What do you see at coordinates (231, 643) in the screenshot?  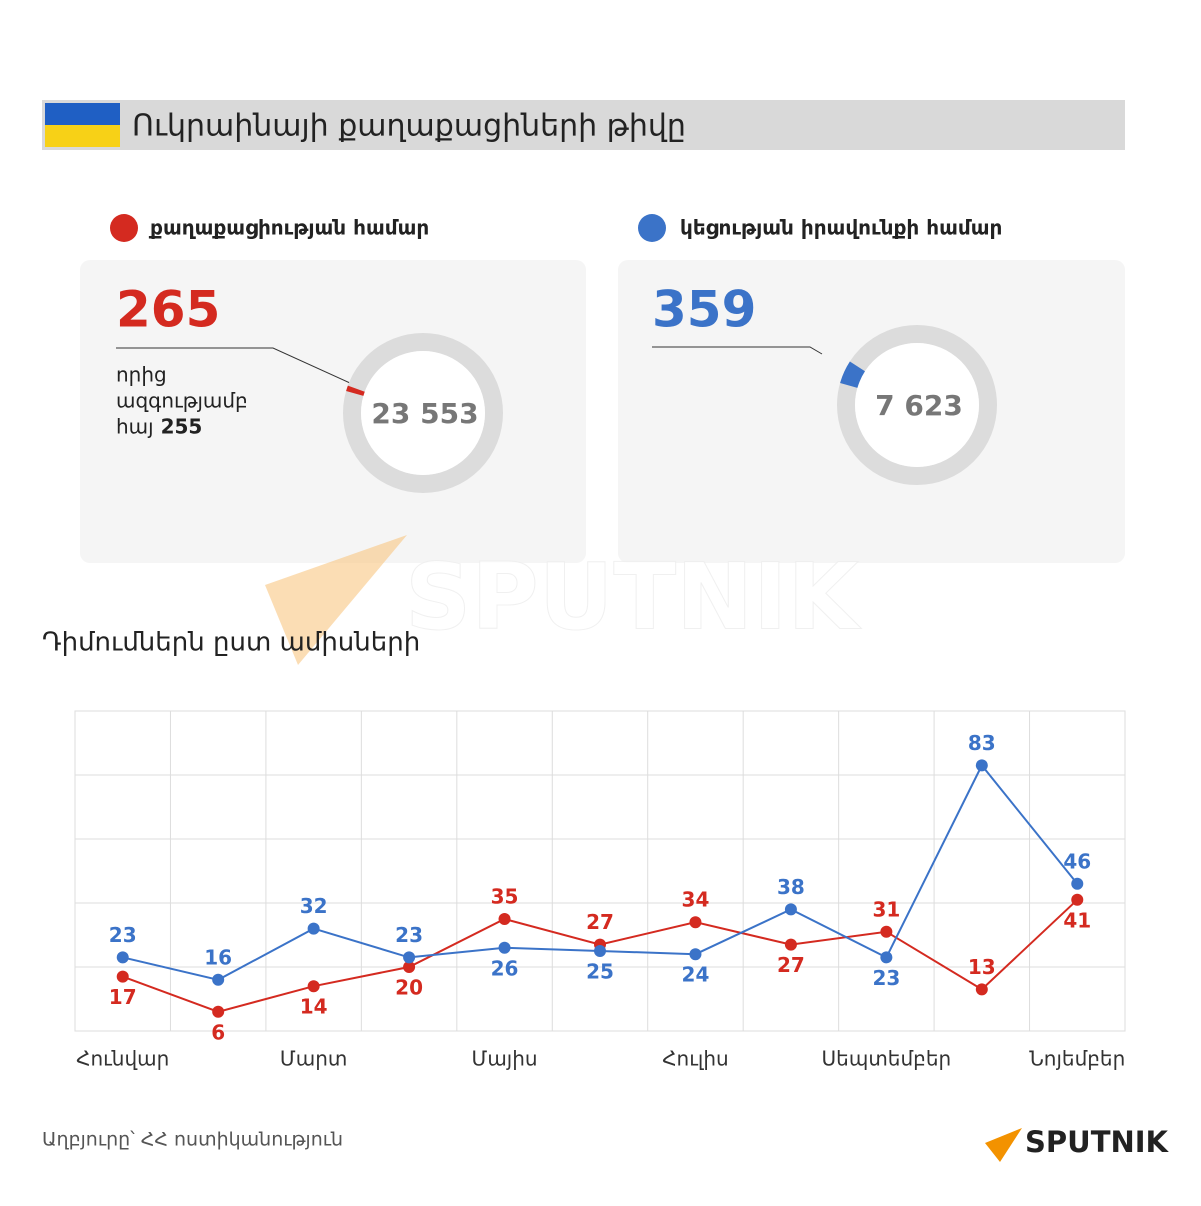 I see `chart-title: Դիմումներն ըստ ամիսների` at bounding box center [231, 643].